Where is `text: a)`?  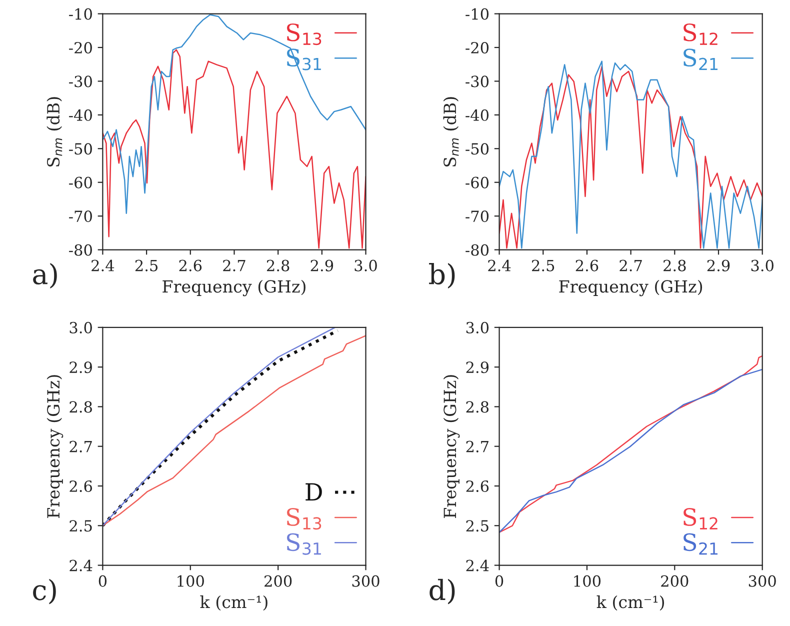
text: a) is located at coordinates (45, 275).